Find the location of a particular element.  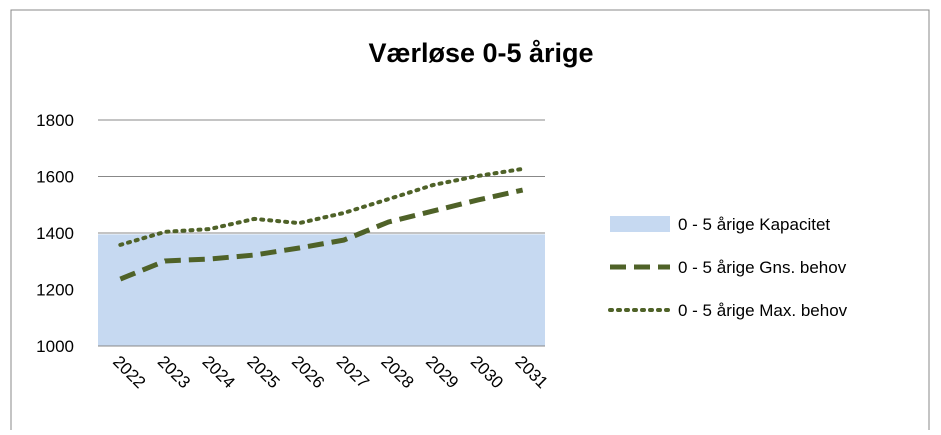

legend-label: 0 - 5 årige Max. behov is located at coordinates (763, 310).